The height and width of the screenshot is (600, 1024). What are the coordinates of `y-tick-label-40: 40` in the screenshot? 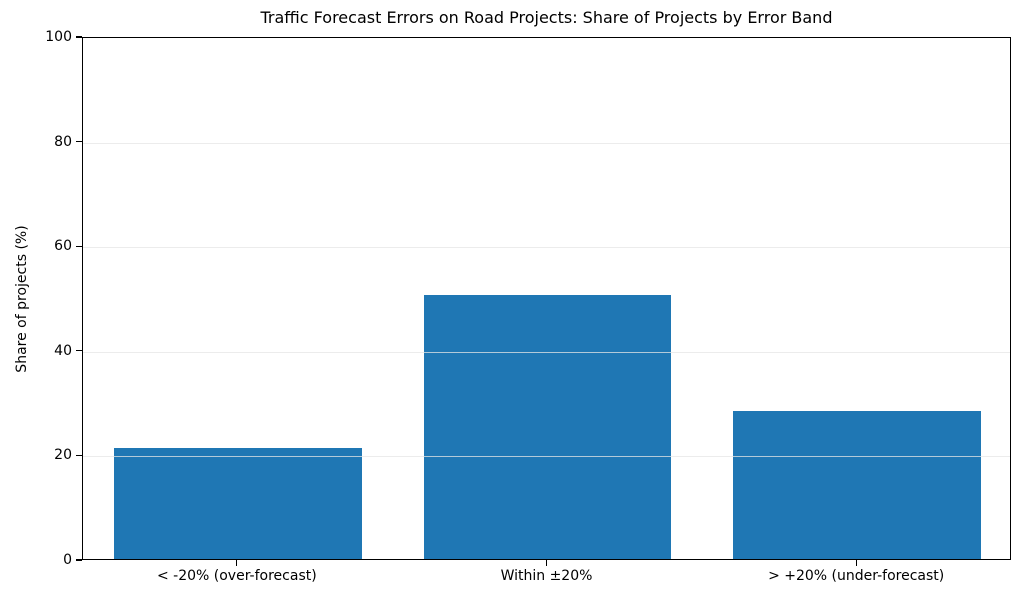 It's located at (63, 350).